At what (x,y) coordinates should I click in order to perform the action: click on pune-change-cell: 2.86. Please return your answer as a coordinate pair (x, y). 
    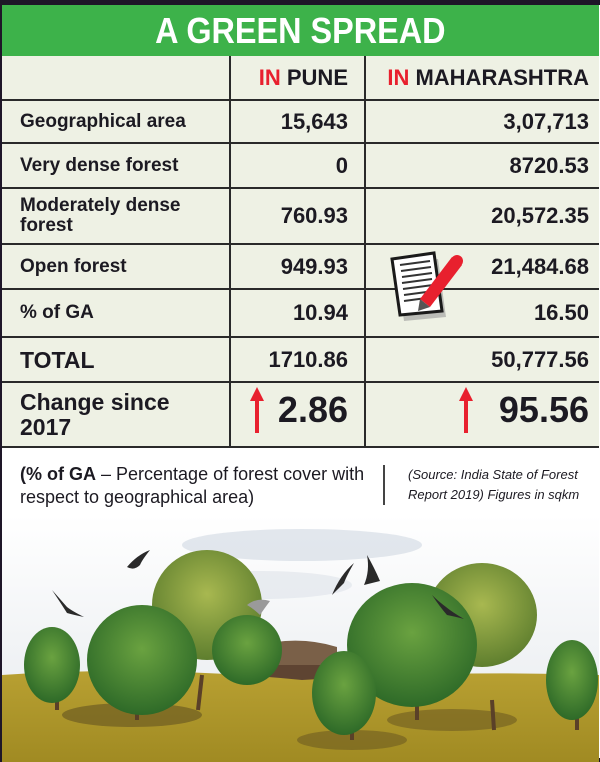
    Looking at the image, I should click on (297, 414).